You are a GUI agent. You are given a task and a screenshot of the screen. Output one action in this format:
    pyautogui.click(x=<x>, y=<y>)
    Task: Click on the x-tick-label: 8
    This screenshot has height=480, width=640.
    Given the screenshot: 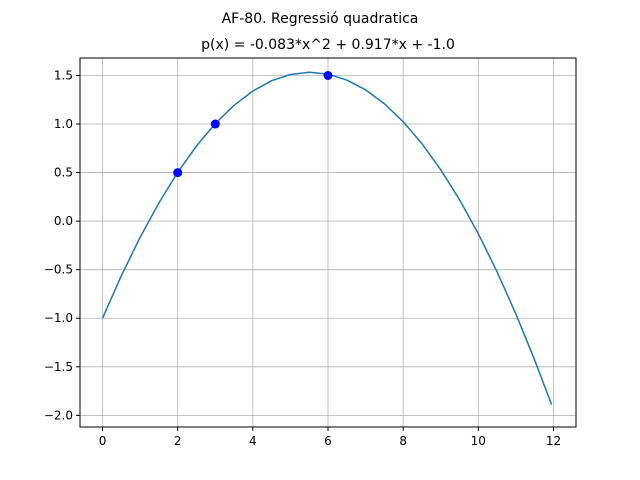 What is the action you would take?
    pyautogui.click(x=403, y=441)
    